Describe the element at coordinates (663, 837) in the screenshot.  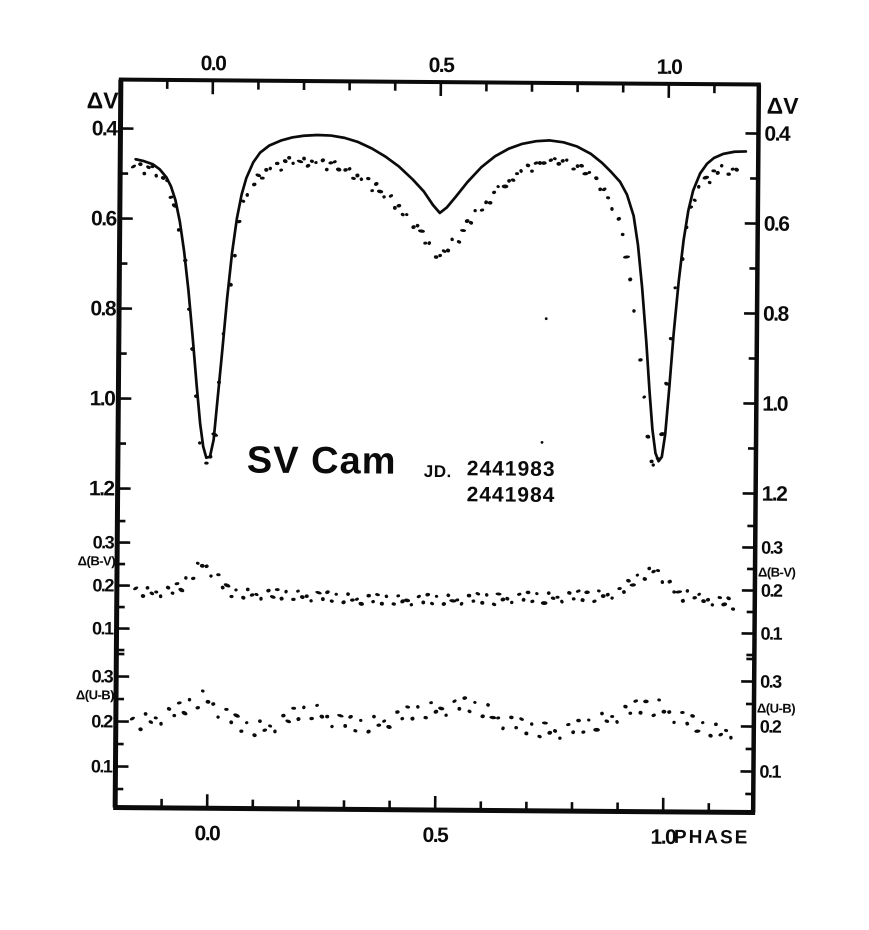
I see `x-tick-label-bottom: 1.0` at that location.